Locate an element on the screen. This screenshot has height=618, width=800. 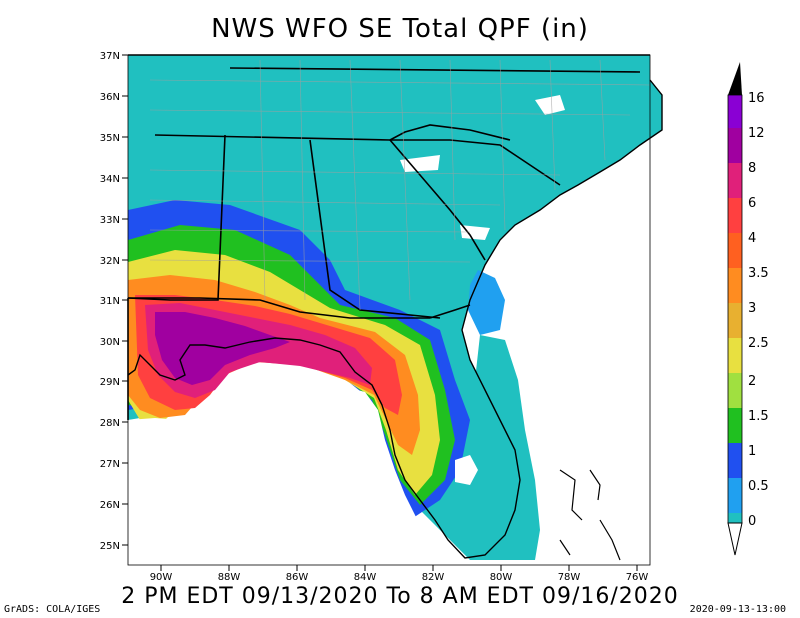
svg-text: 34N is located at coordinates (110, 179).